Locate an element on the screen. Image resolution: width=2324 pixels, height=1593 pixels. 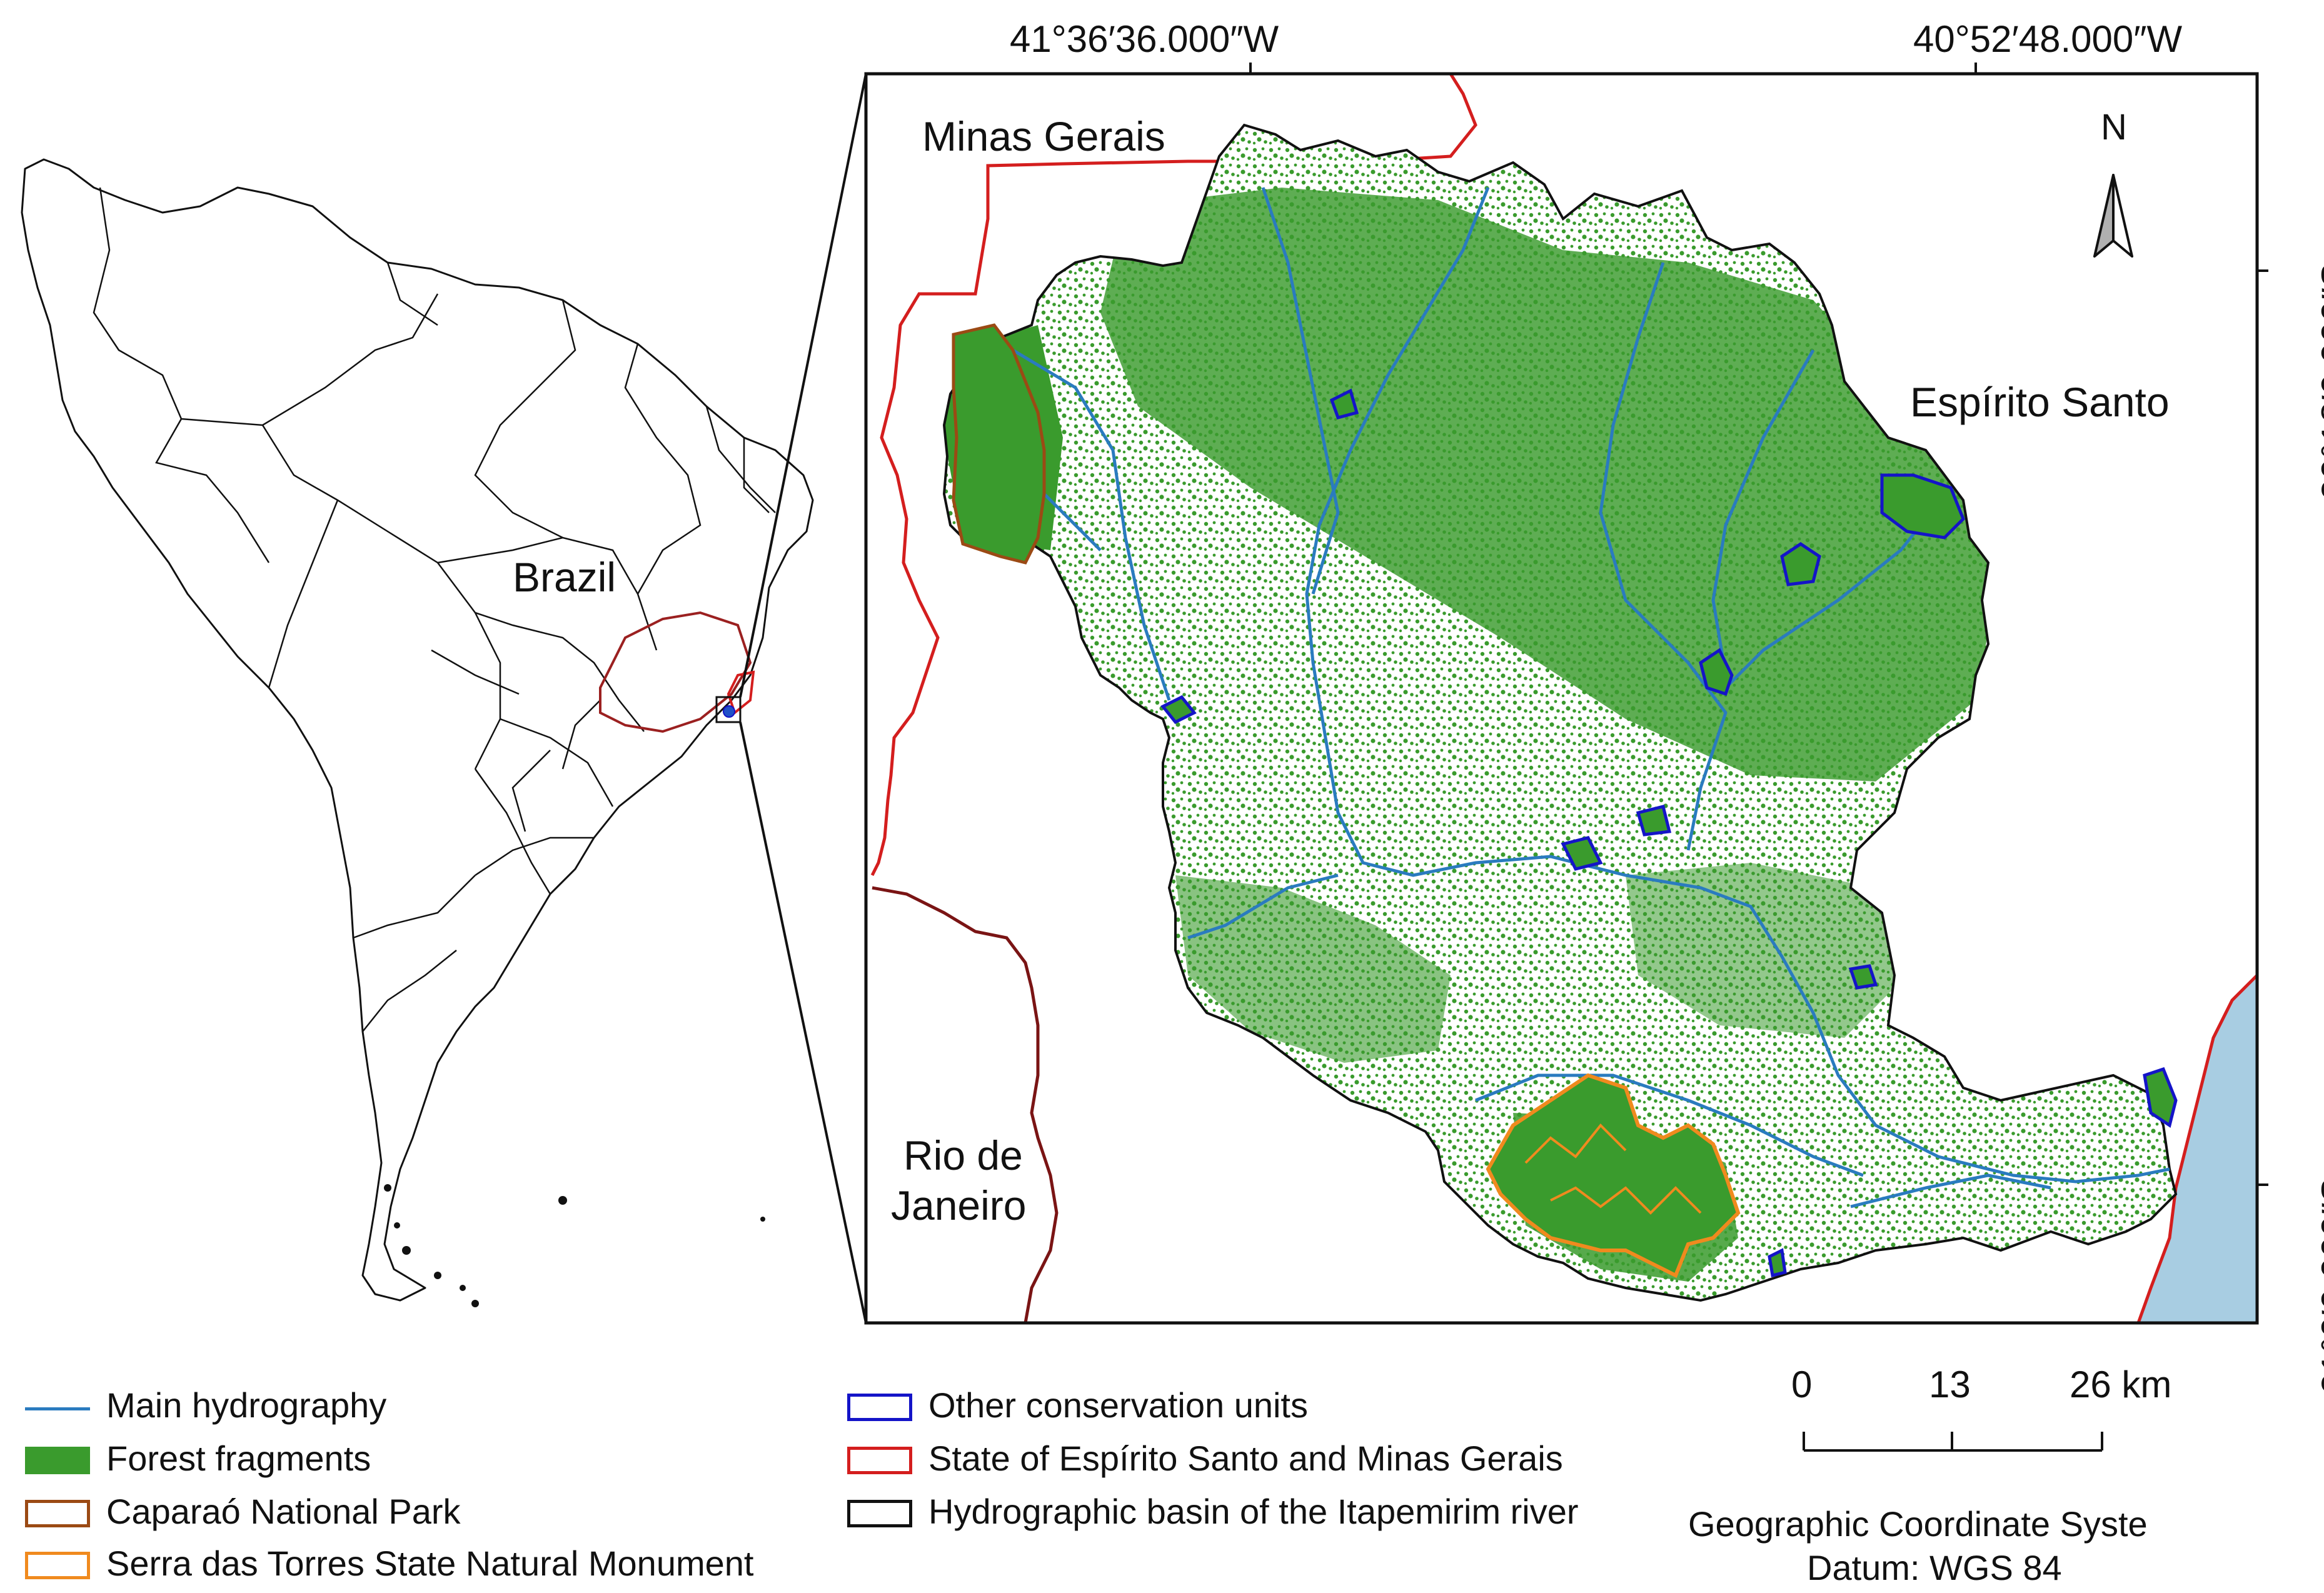
ocean is located at coordinates (2197, 1149).